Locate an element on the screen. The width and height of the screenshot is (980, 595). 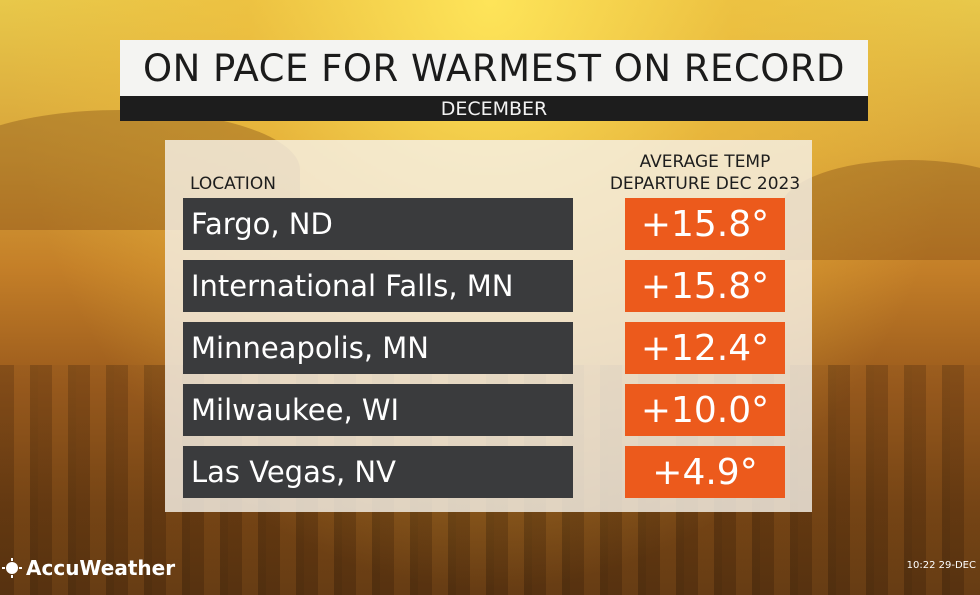
title: ON PACE FOR WARMEST ON RECORD is located at coordinates (494, 68).